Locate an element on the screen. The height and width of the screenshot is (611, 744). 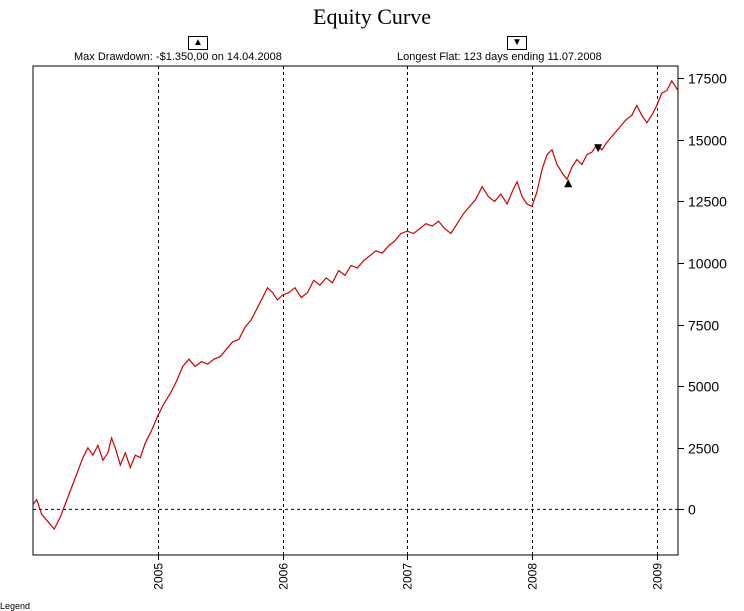
y-tick-label: 0 is located at coordinates (692, 510).